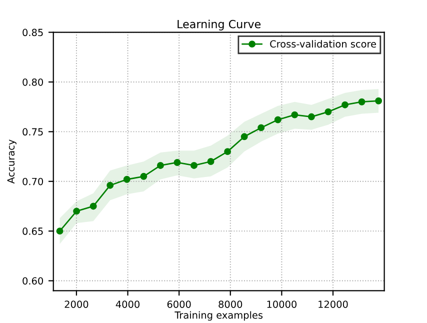  What do you see at coordinates (230, 304) in the screenshot?
I see `x-tick-label: 8000` at bounding box center [230, 304].